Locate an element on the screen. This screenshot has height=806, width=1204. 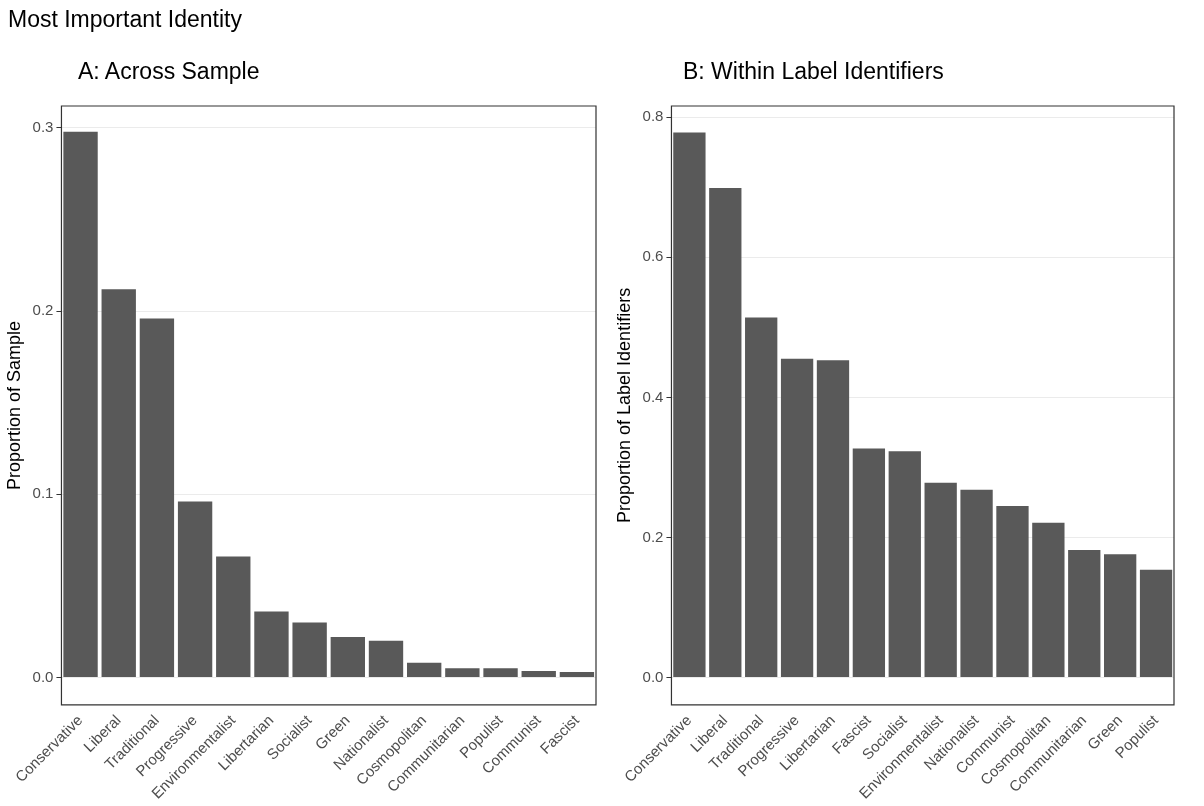
y-tick-label: 0.1 is located at coordinates (43, 493).